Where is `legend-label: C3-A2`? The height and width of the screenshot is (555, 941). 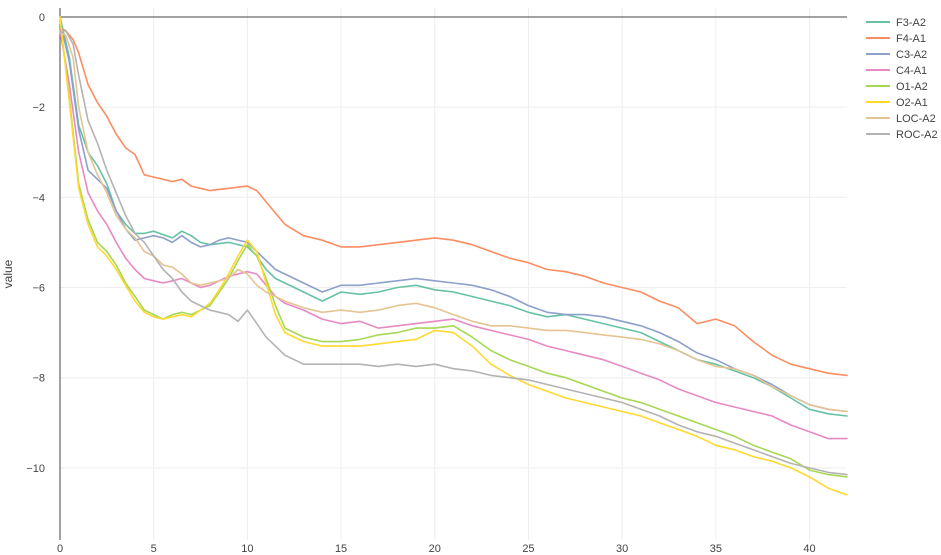
legend-label: C3-A2 is located at coordinates (911, 55).